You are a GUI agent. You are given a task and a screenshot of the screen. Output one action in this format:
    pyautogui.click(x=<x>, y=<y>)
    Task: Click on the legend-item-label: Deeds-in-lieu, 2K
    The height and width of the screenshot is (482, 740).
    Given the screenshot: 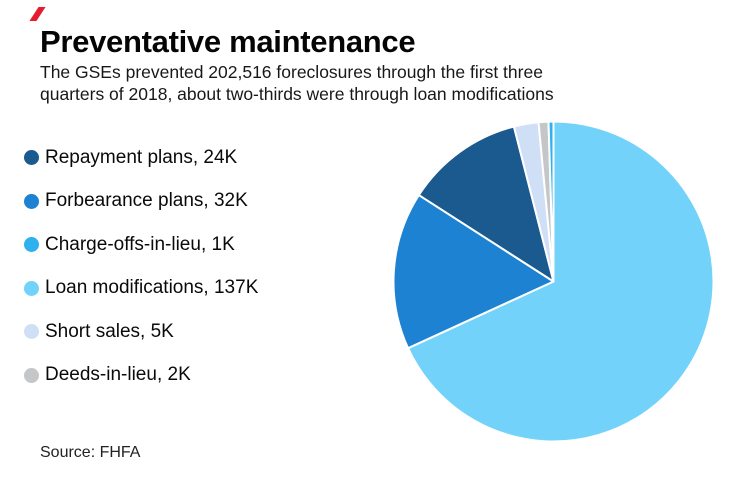 What is the action you would take?
    pyautogui.click(x=118, y=375)
    